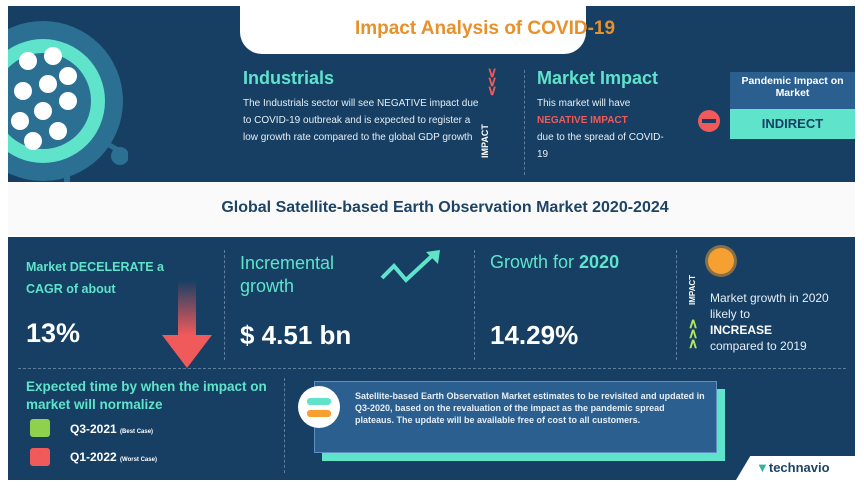 The height and width of the screenshot is (499, 864). I want to click on impact-label: IMPACT, so click(485, 141).